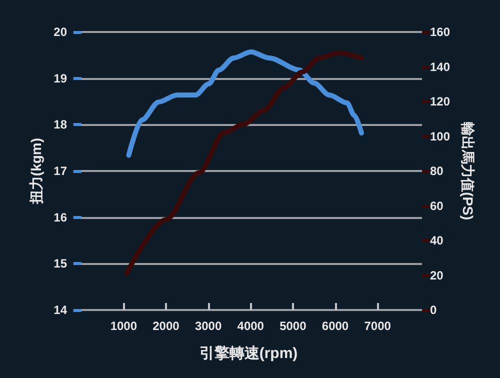 Image resolution: width=500 pixels, height=378 pixels. What do you see at coordinates (61, 32) in the screenshot?
I see `y-tick-label: 20` at bounding box center [61, 32].